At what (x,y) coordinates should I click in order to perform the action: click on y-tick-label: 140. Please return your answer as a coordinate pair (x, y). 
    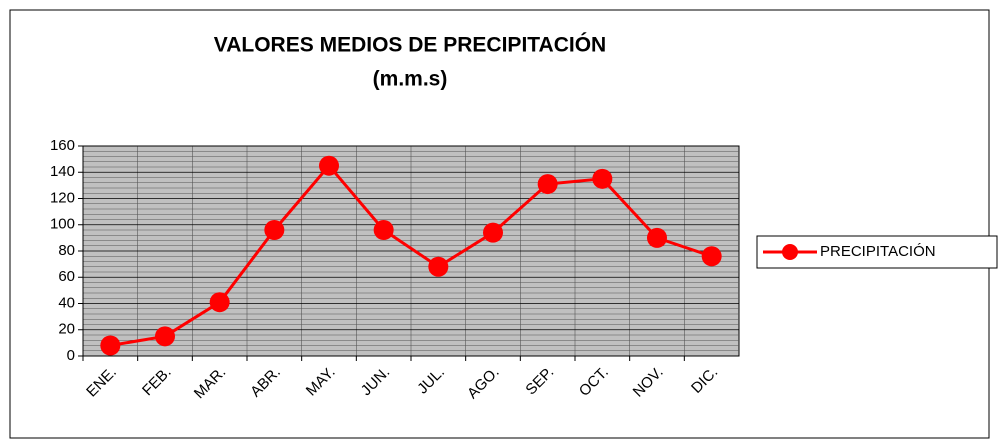
    Looking at the image, I should click on (62, 171).